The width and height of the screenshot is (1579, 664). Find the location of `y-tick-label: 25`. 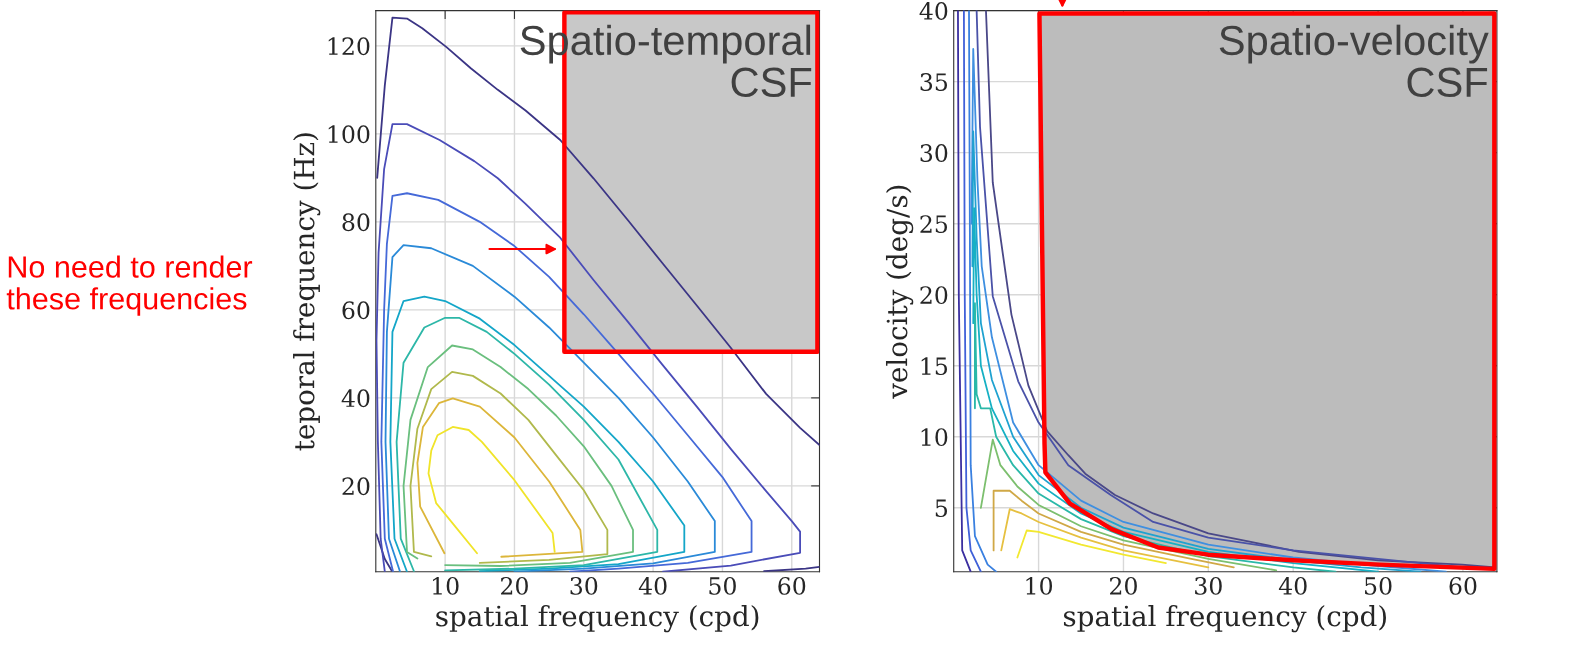

y-tick-label: 25 is located at coordinates (934, 224).